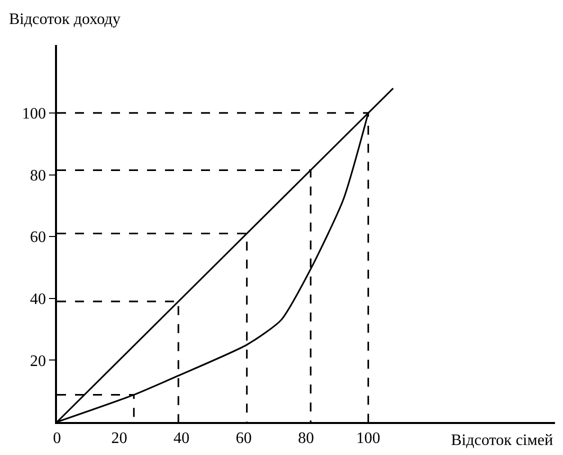  I want to click on x-tick-label: 100, so click(368, 438).